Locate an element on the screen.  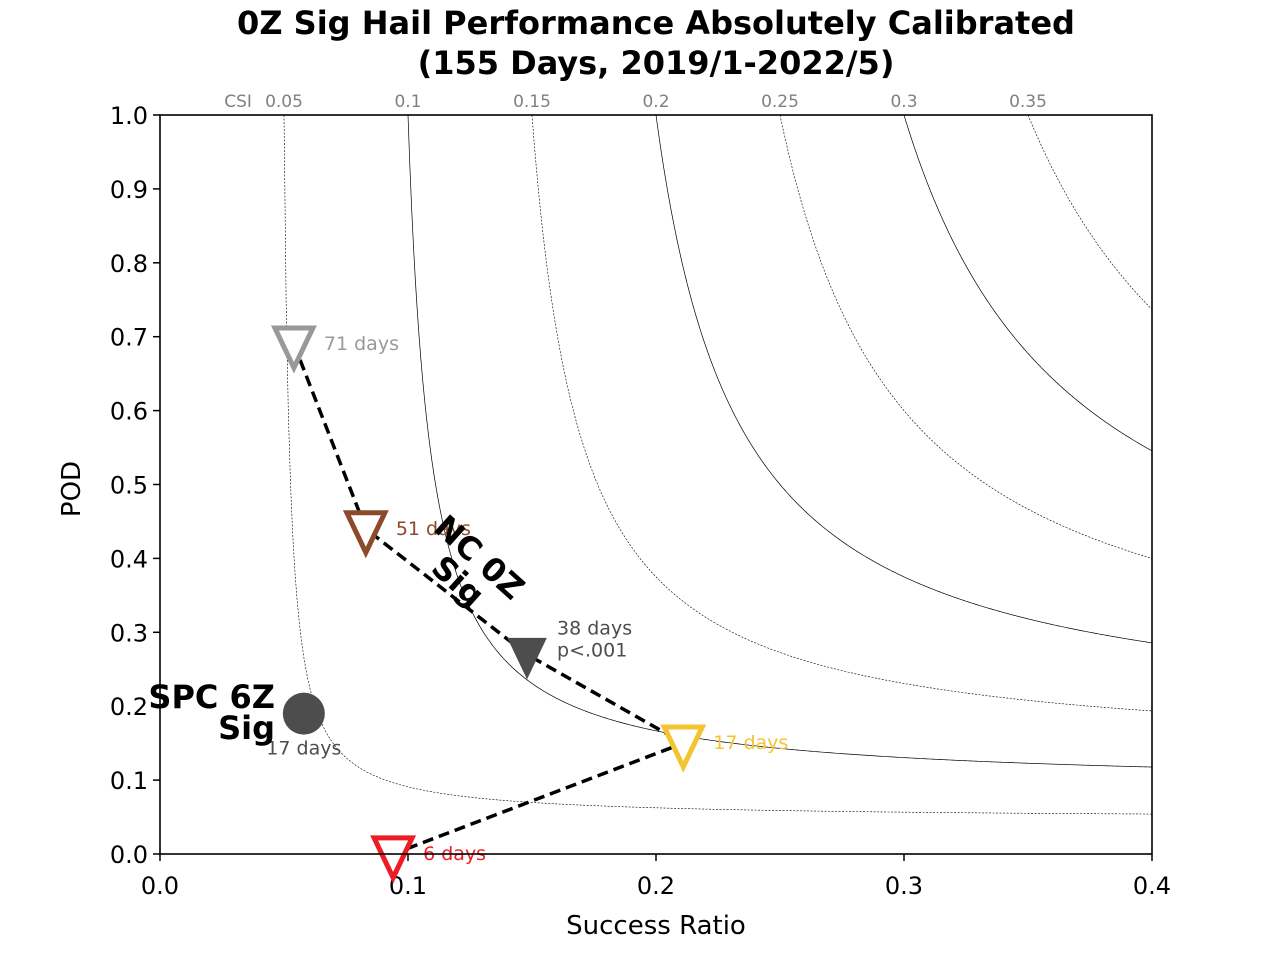
csi-contour-0.25 is located at coordinates (966, 336).